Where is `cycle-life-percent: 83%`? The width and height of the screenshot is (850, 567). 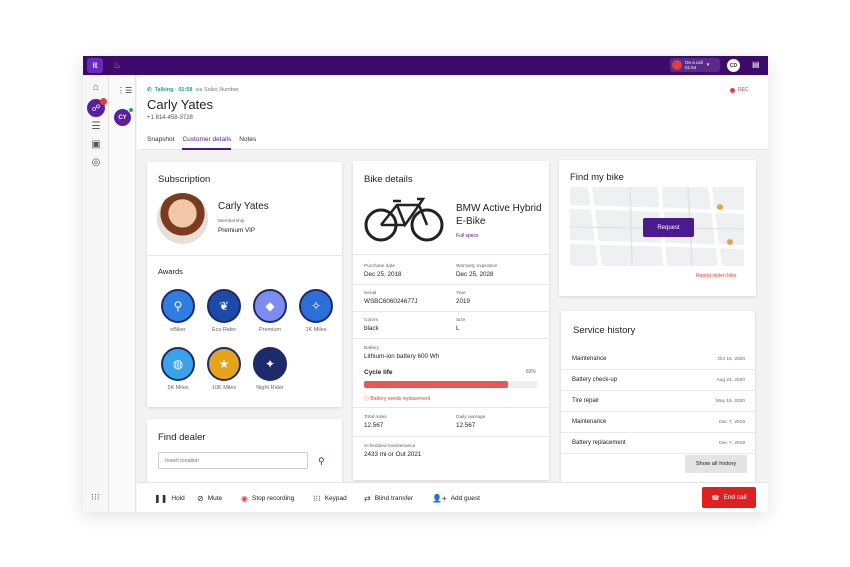
cycle-life-percent: 83% is located at coordinates (531, 372).